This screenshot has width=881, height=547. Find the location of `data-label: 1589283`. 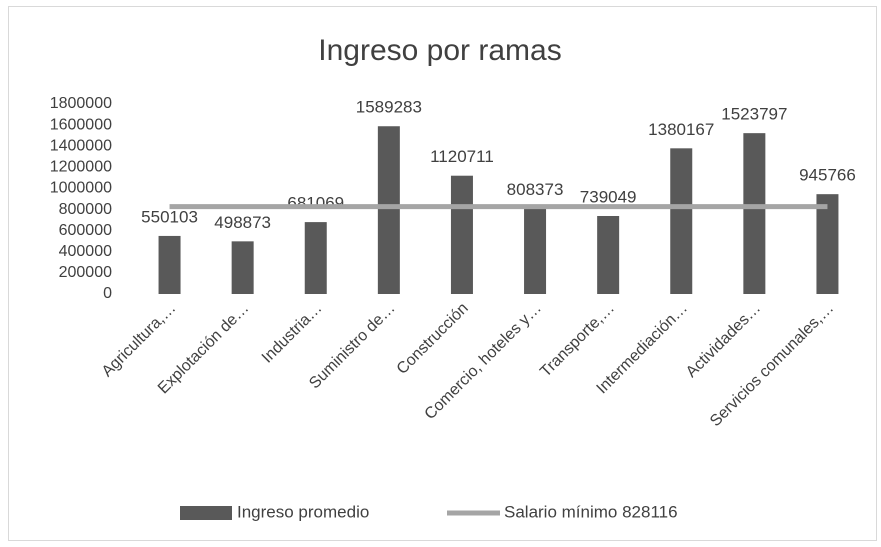

data-label: 1589283 is located at coordinates (389, 107).